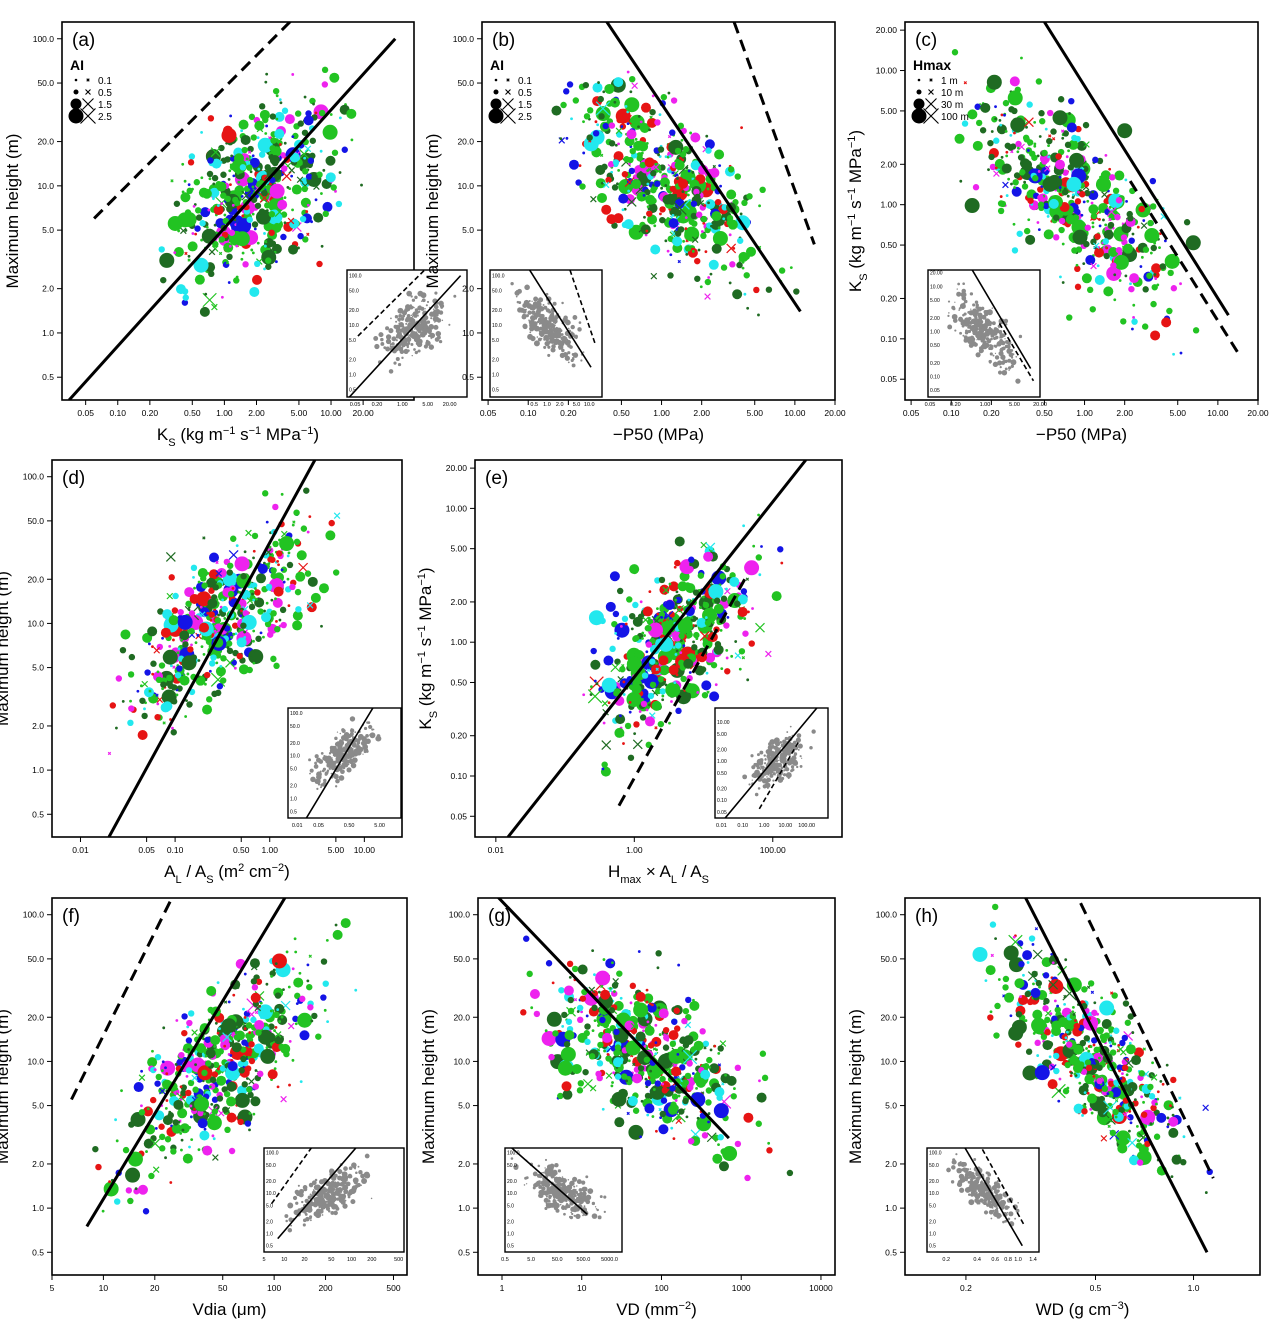 The height and width of the screenshot is (1344, 1269). What do you see at coordinates (465, 186) in the screenshot?
I see `y-tick-label: 10.0` at bounding box center [465, 186].